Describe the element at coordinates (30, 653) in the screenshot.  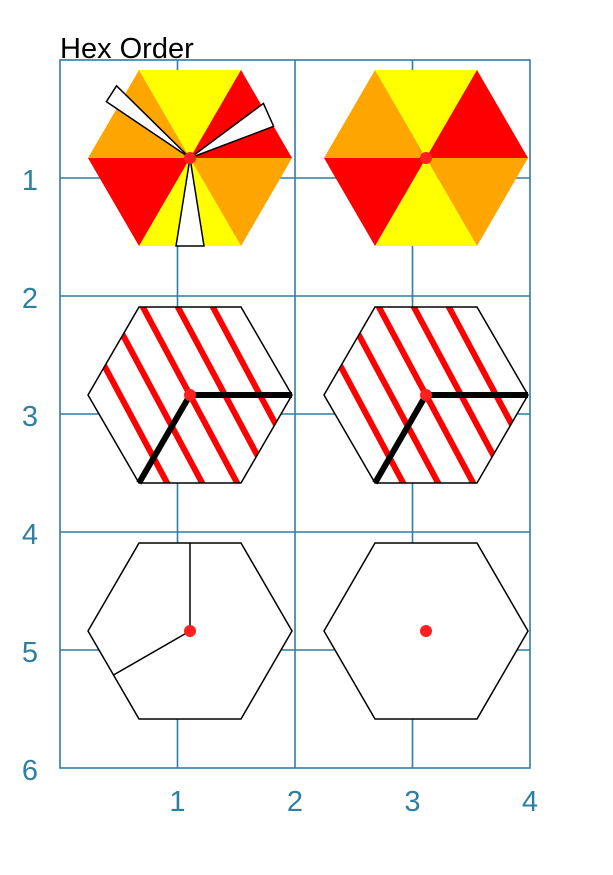
I see `y-tick-label: 5` at that location.